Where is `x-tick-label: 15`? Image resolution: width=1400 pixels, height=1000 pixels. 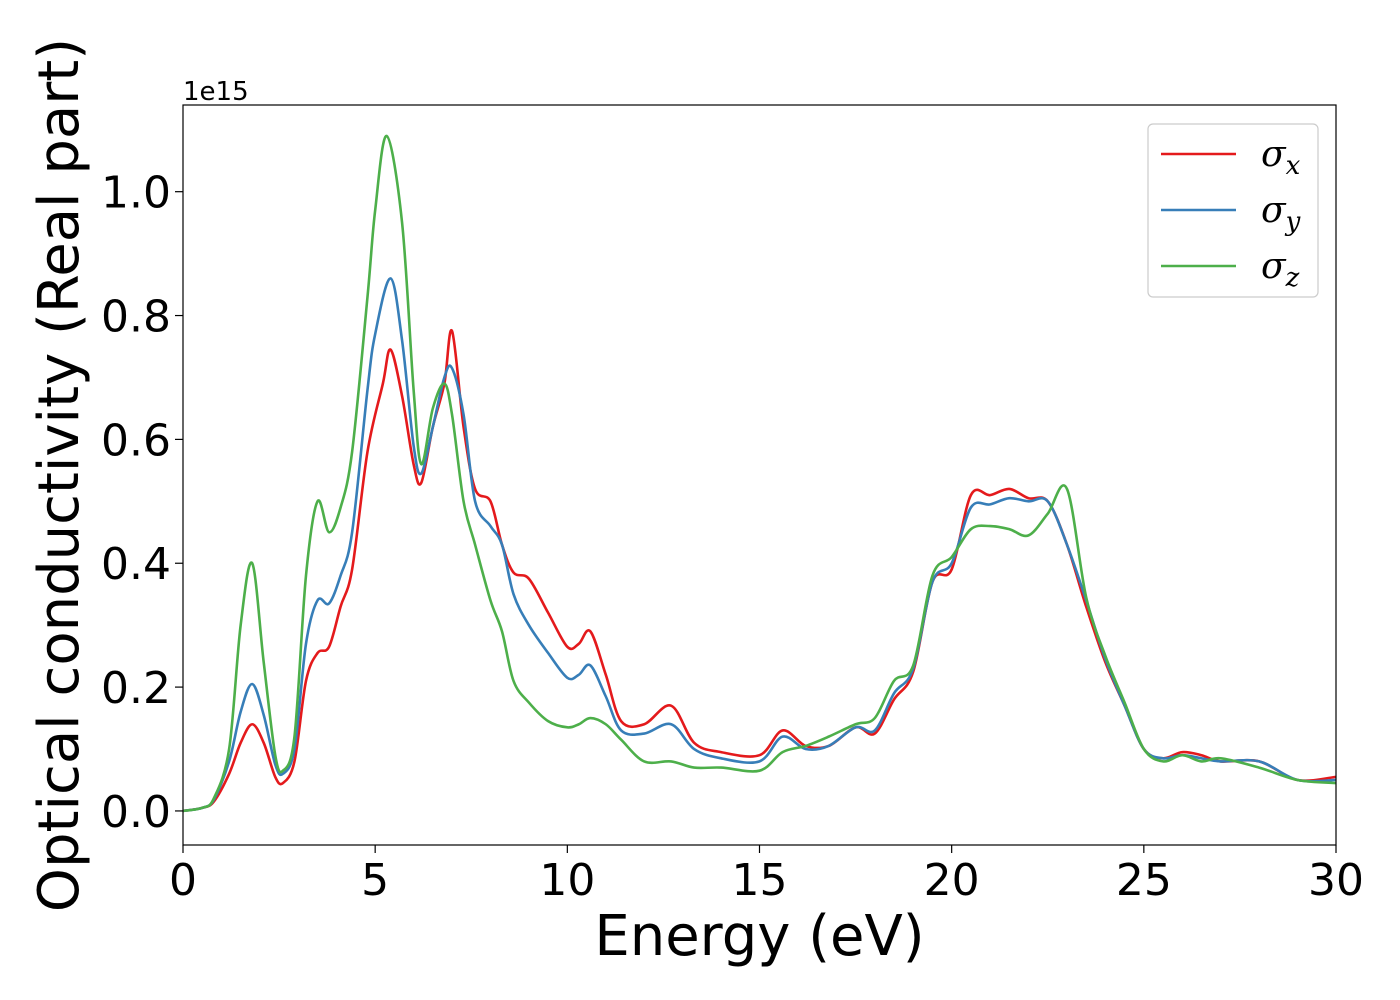
x-tick-label: 15 is located at coordinates (760, 880).